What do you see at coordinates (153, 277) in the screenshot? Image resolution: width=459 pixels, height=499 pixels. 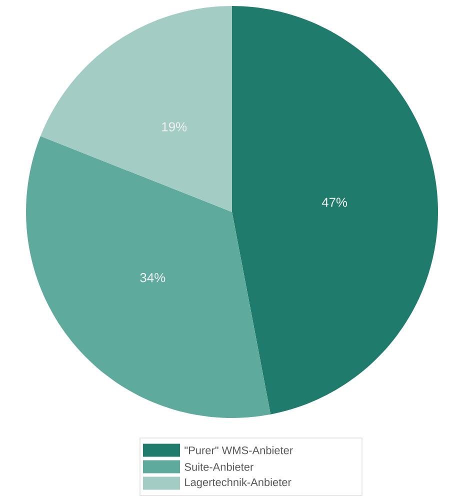 I see `data-label: 34%` at bounding box center [153, 277].